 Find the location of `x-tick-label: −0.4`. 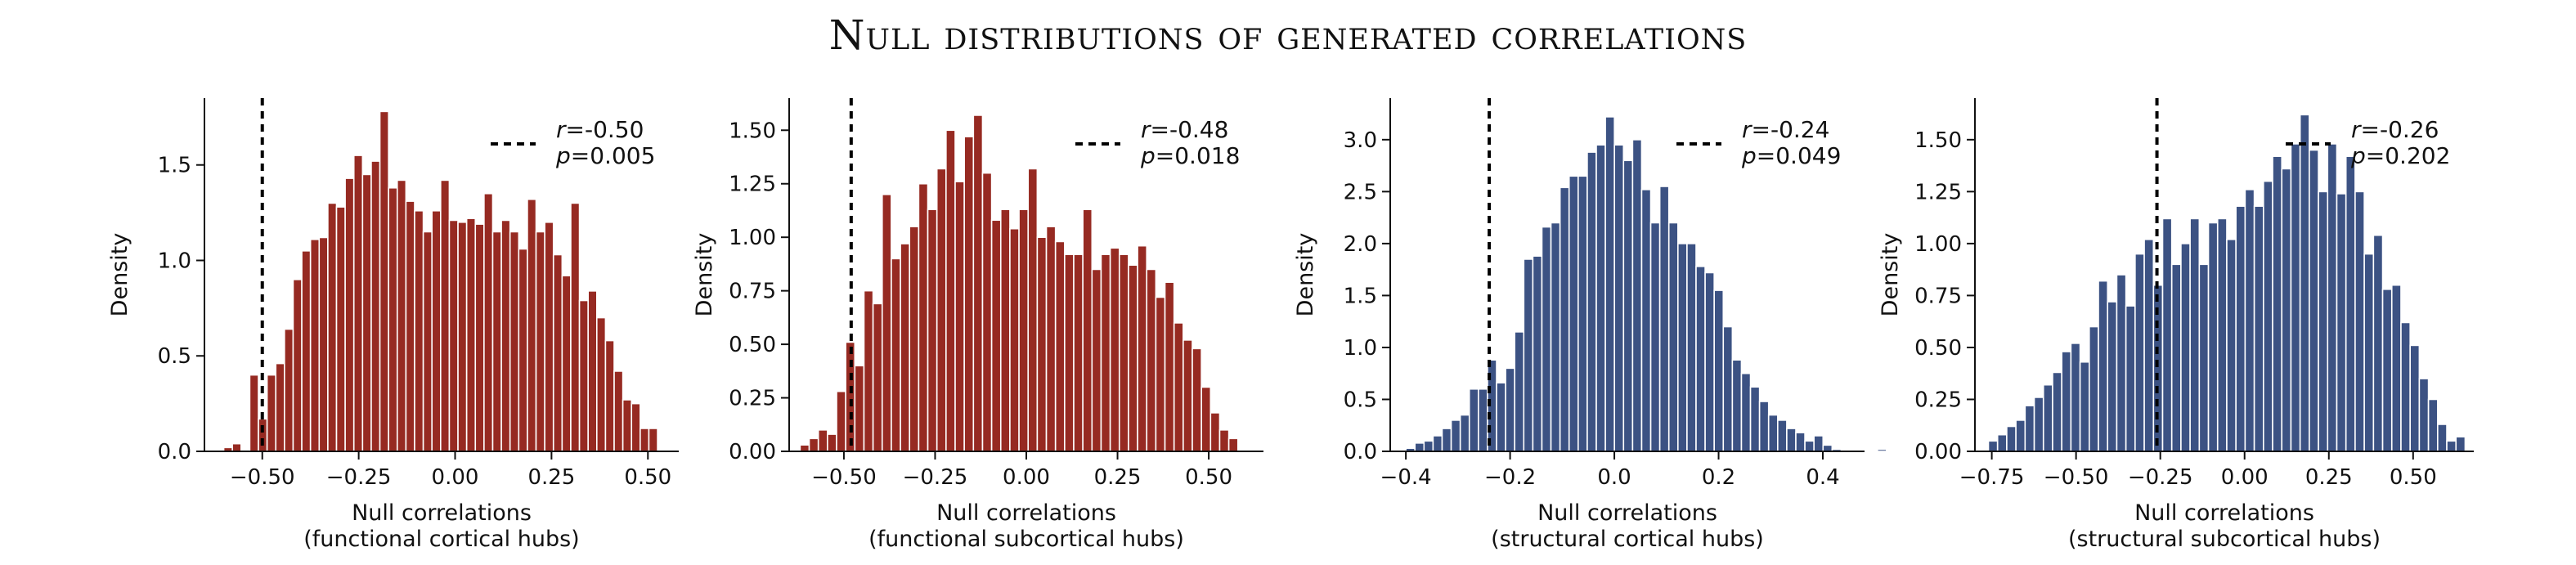

x-tick-label: −0.4 is located at coordinates (1406, 477).